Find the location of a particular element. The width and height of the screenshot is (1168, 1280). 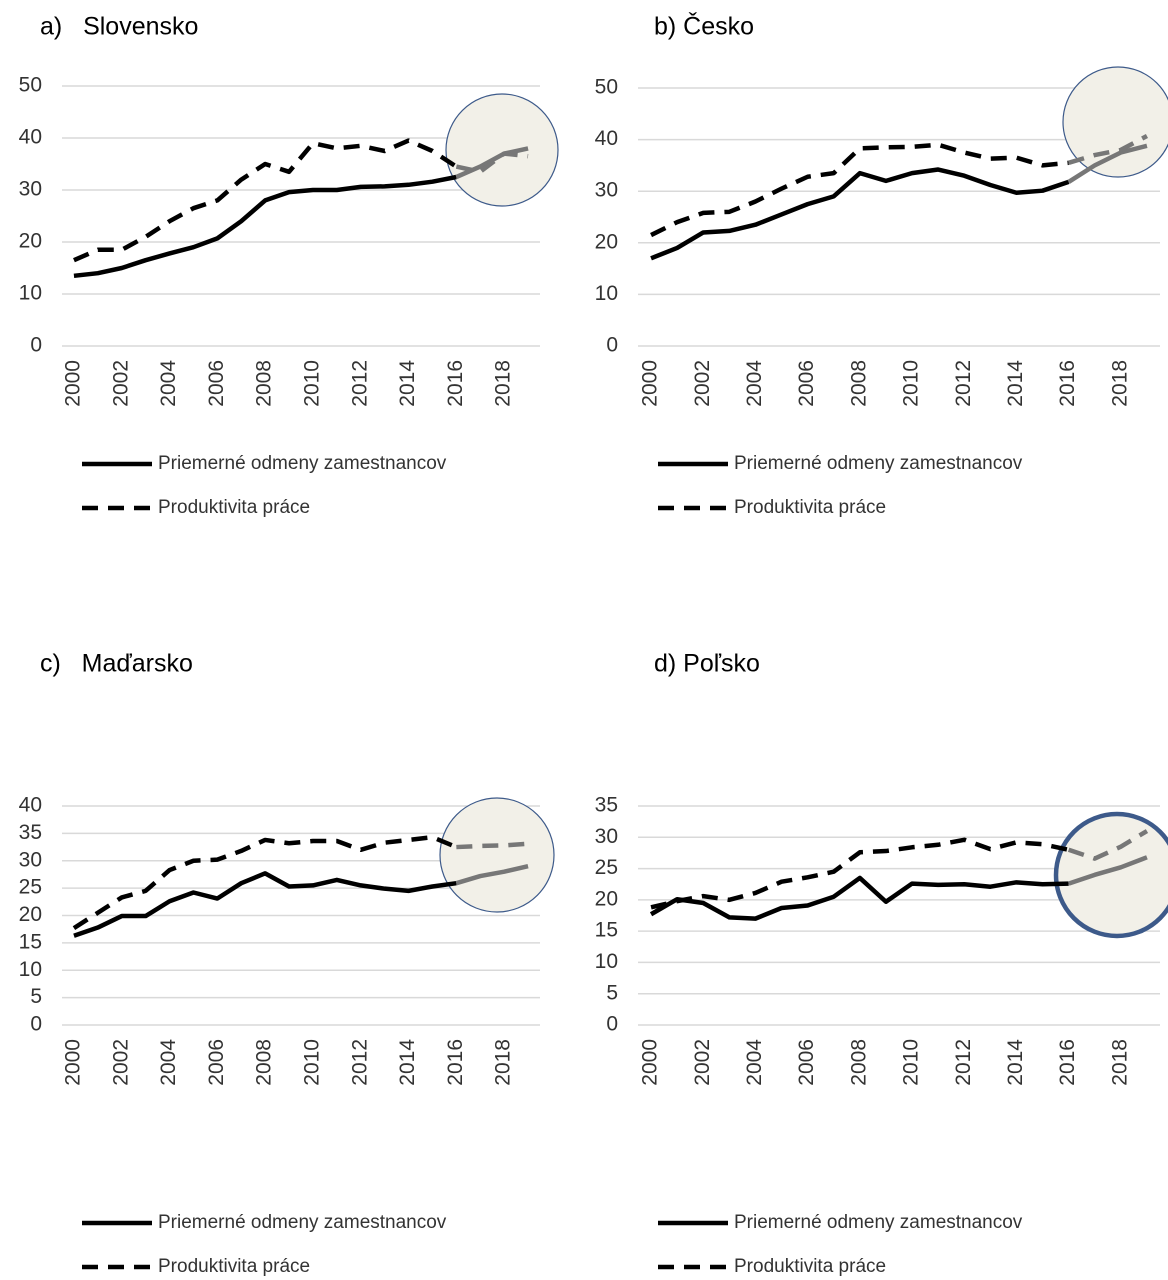

chart-title: a) Slovensko is located at coordinates (119, 27).